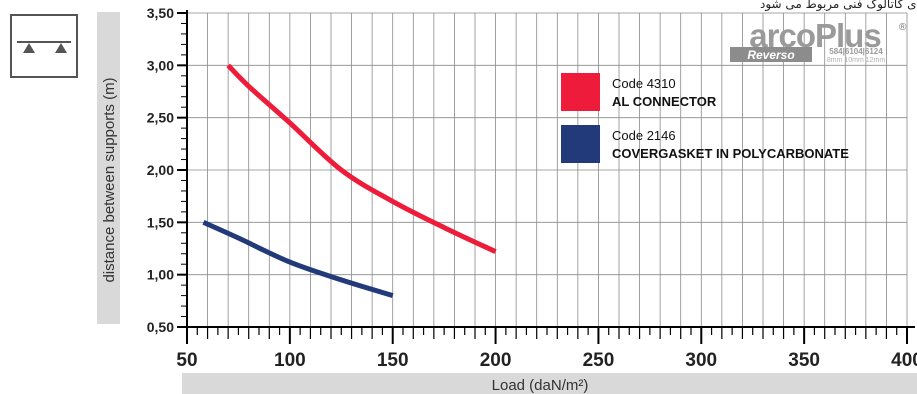  I want to click on legend-name: AL CONNECTOR, so click(664, 101).